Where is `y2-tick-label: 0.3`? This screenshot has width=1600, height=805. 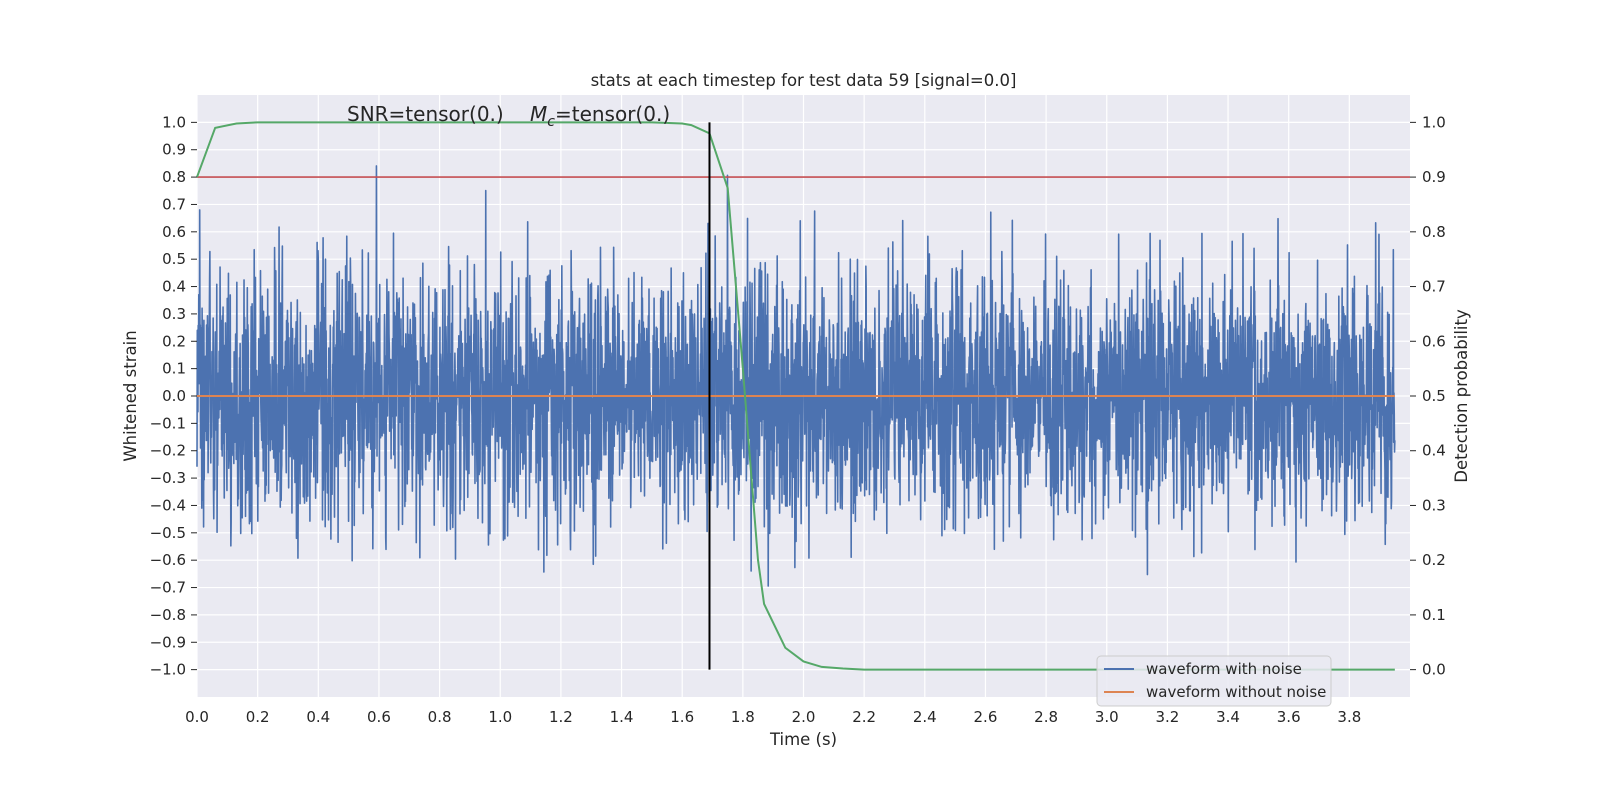 y2-tick-label: 0.3 is located at coordinates (1434, 505).